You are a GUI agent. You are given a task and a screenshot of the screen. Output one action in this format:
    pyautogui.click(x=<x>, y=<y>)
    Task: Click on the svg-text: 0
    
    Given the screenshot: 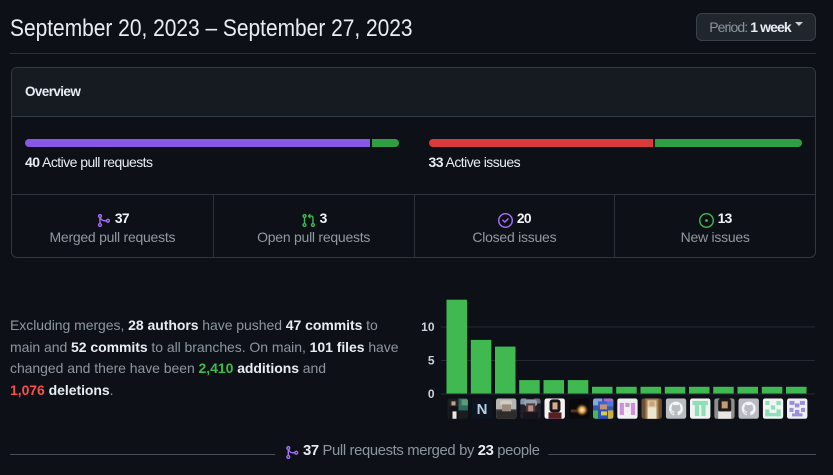 What is the action you would take?
    pyautogui.click(x=431, y=394)
    